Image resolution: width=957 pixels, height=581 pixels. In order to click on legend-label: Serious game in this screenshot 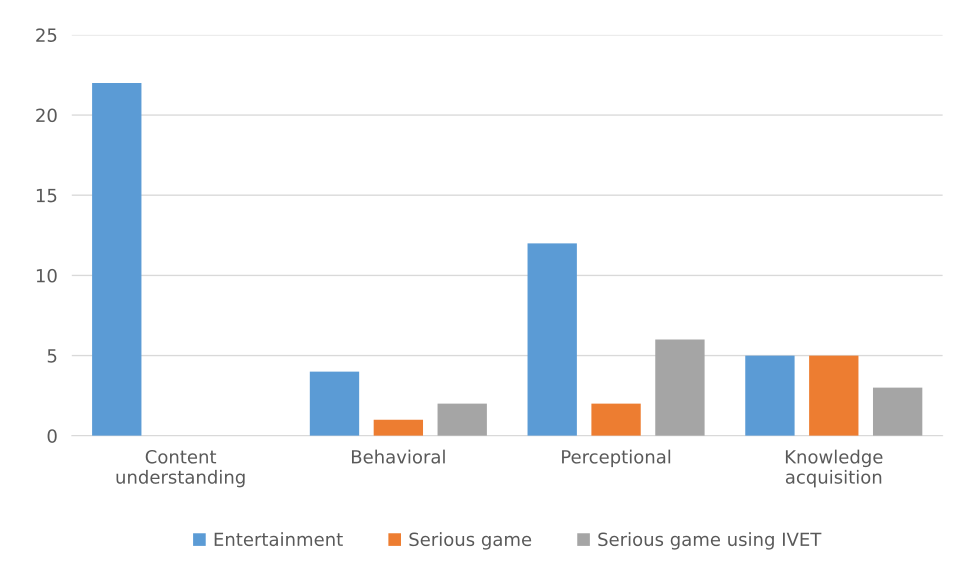, I will do `click(470, 541)`.